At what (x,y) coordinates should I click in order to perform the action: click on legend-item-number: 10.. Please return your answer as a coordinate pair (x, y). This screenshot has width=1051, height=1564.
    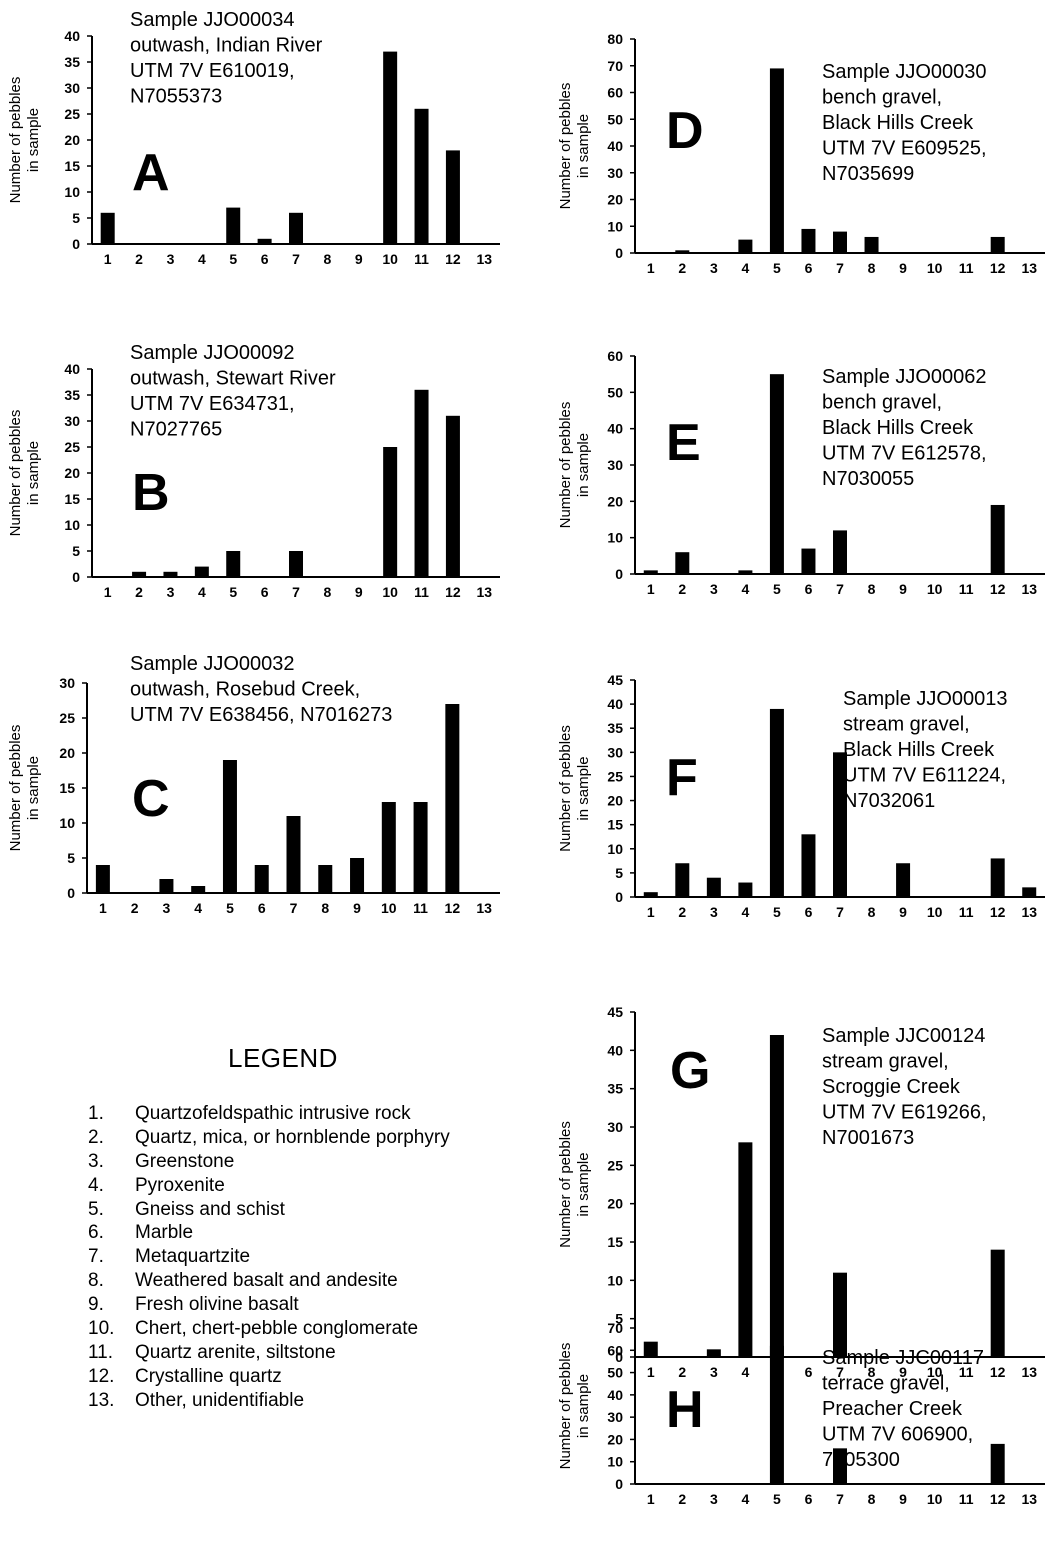
    Looking at the image, I should click on (101, 1329).